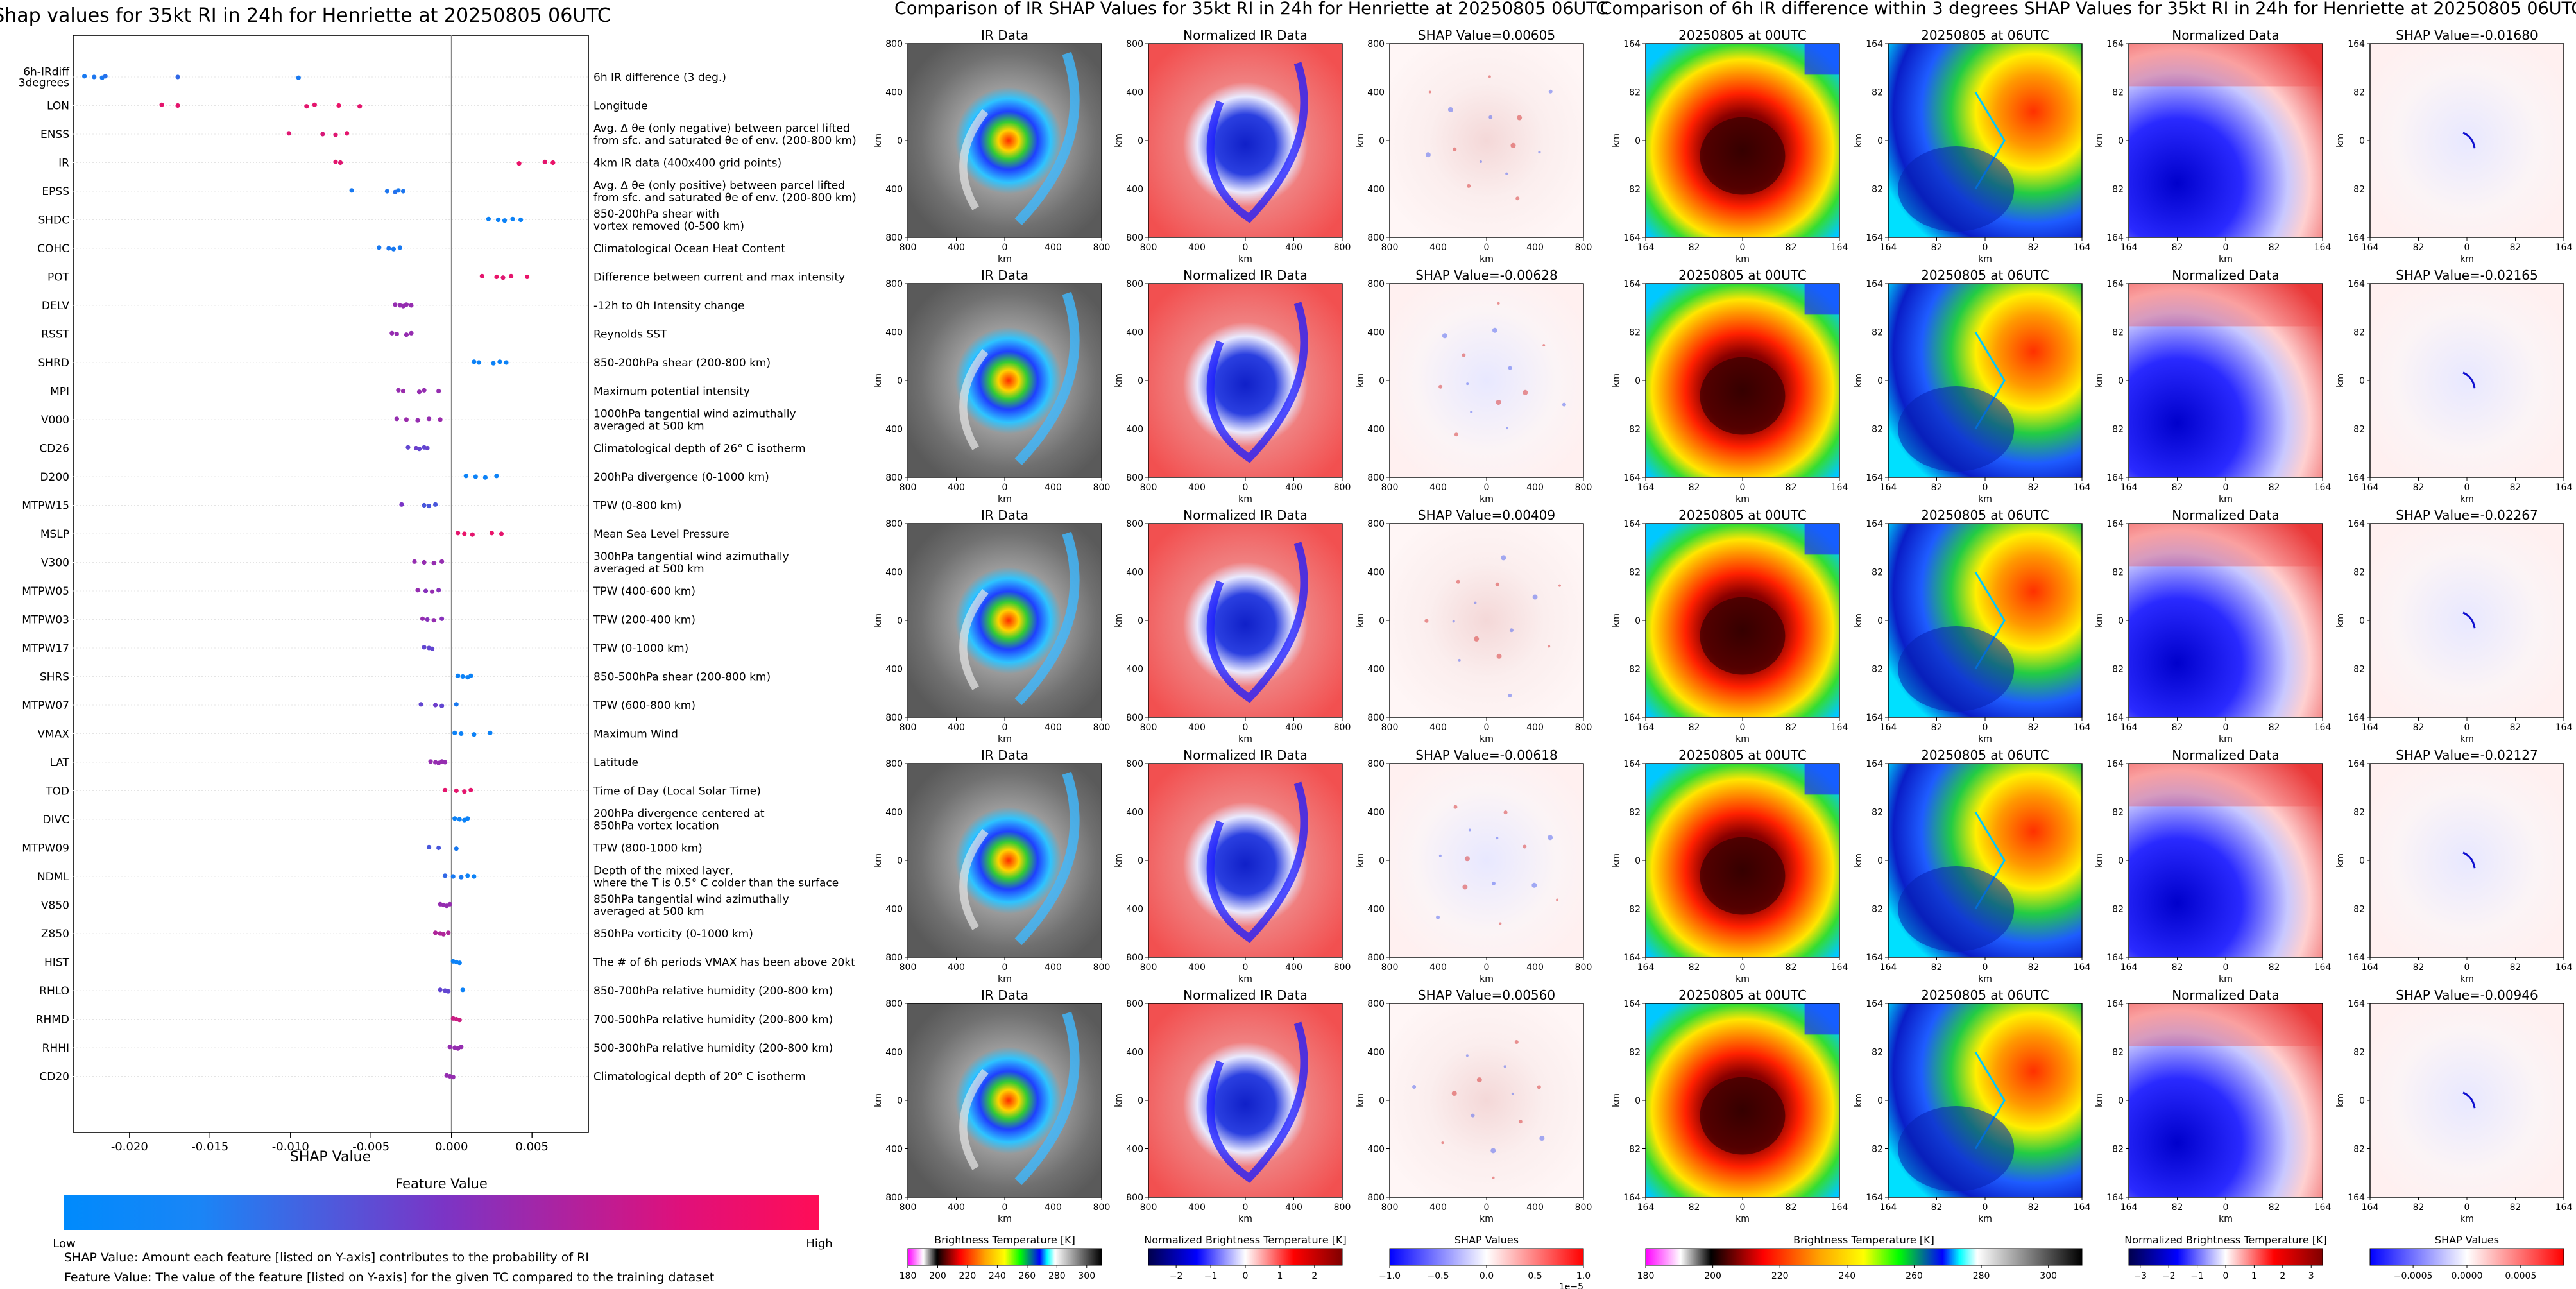 The height and width of the screenshot is (1289, 2576). Describe the element at coordinates (682, 363) in the screenshot. I see `feature-description-label: 850-200hPa shear (200-800 km)` at that location.